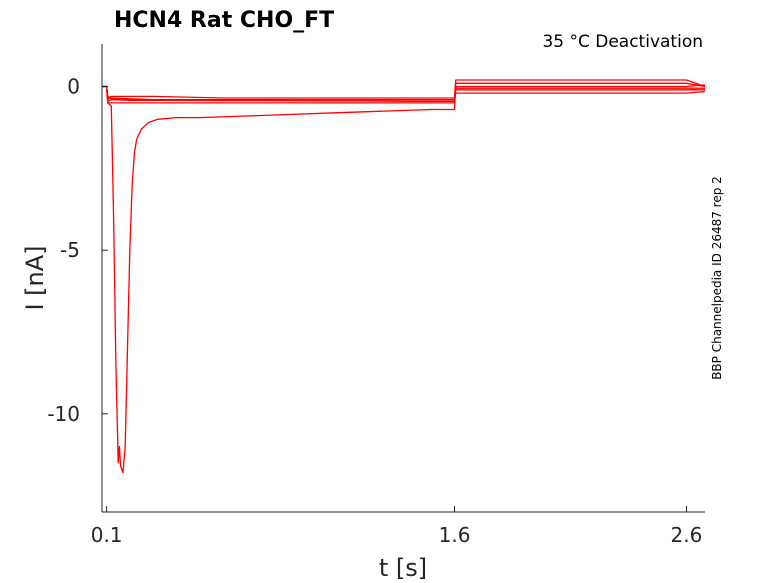 This screenshot has width=778, height=583. What do you see at coordinates (107, 535) in the screenshot?
I see `x-tick-label: 0.1` at bounding box center [107, 535].